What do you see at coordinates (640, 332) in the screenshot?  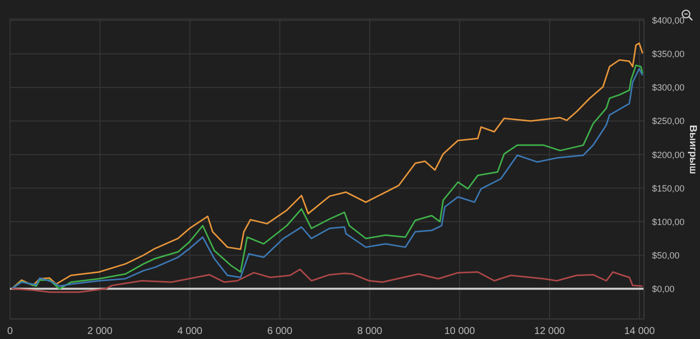 I see `x-tick-label: 14 000` at bounding box center [640, 332].